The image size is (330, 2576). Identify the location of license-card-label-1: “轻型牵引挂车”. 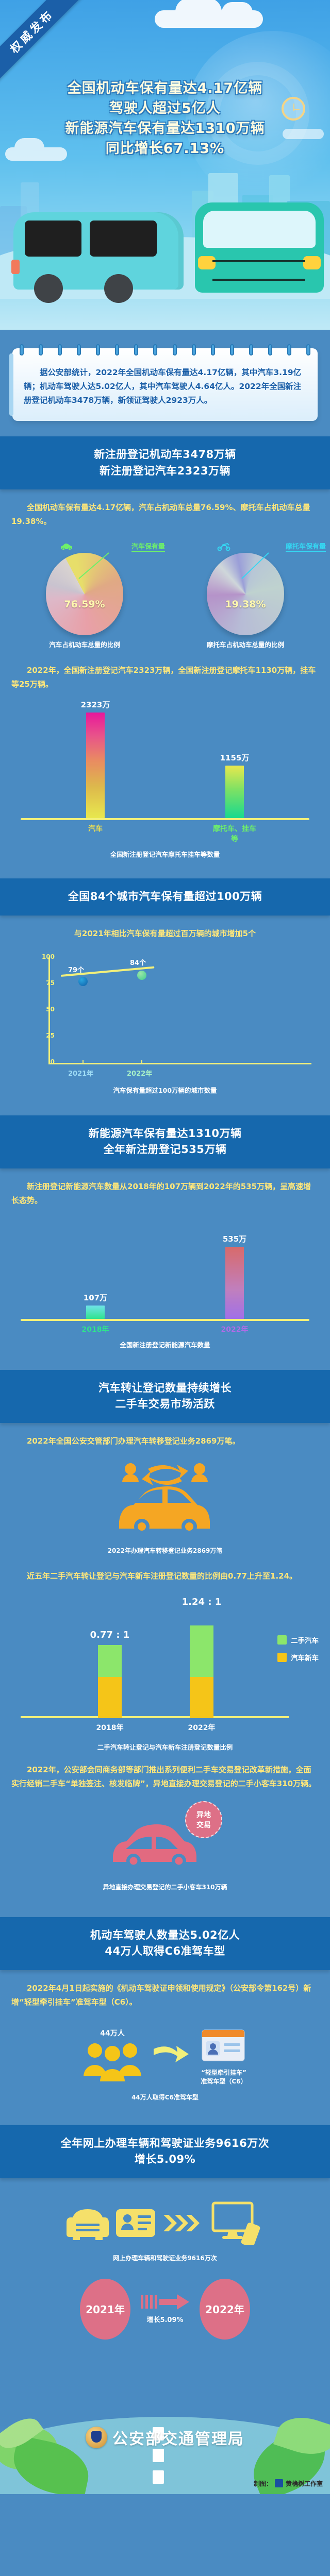
(223, 2072).